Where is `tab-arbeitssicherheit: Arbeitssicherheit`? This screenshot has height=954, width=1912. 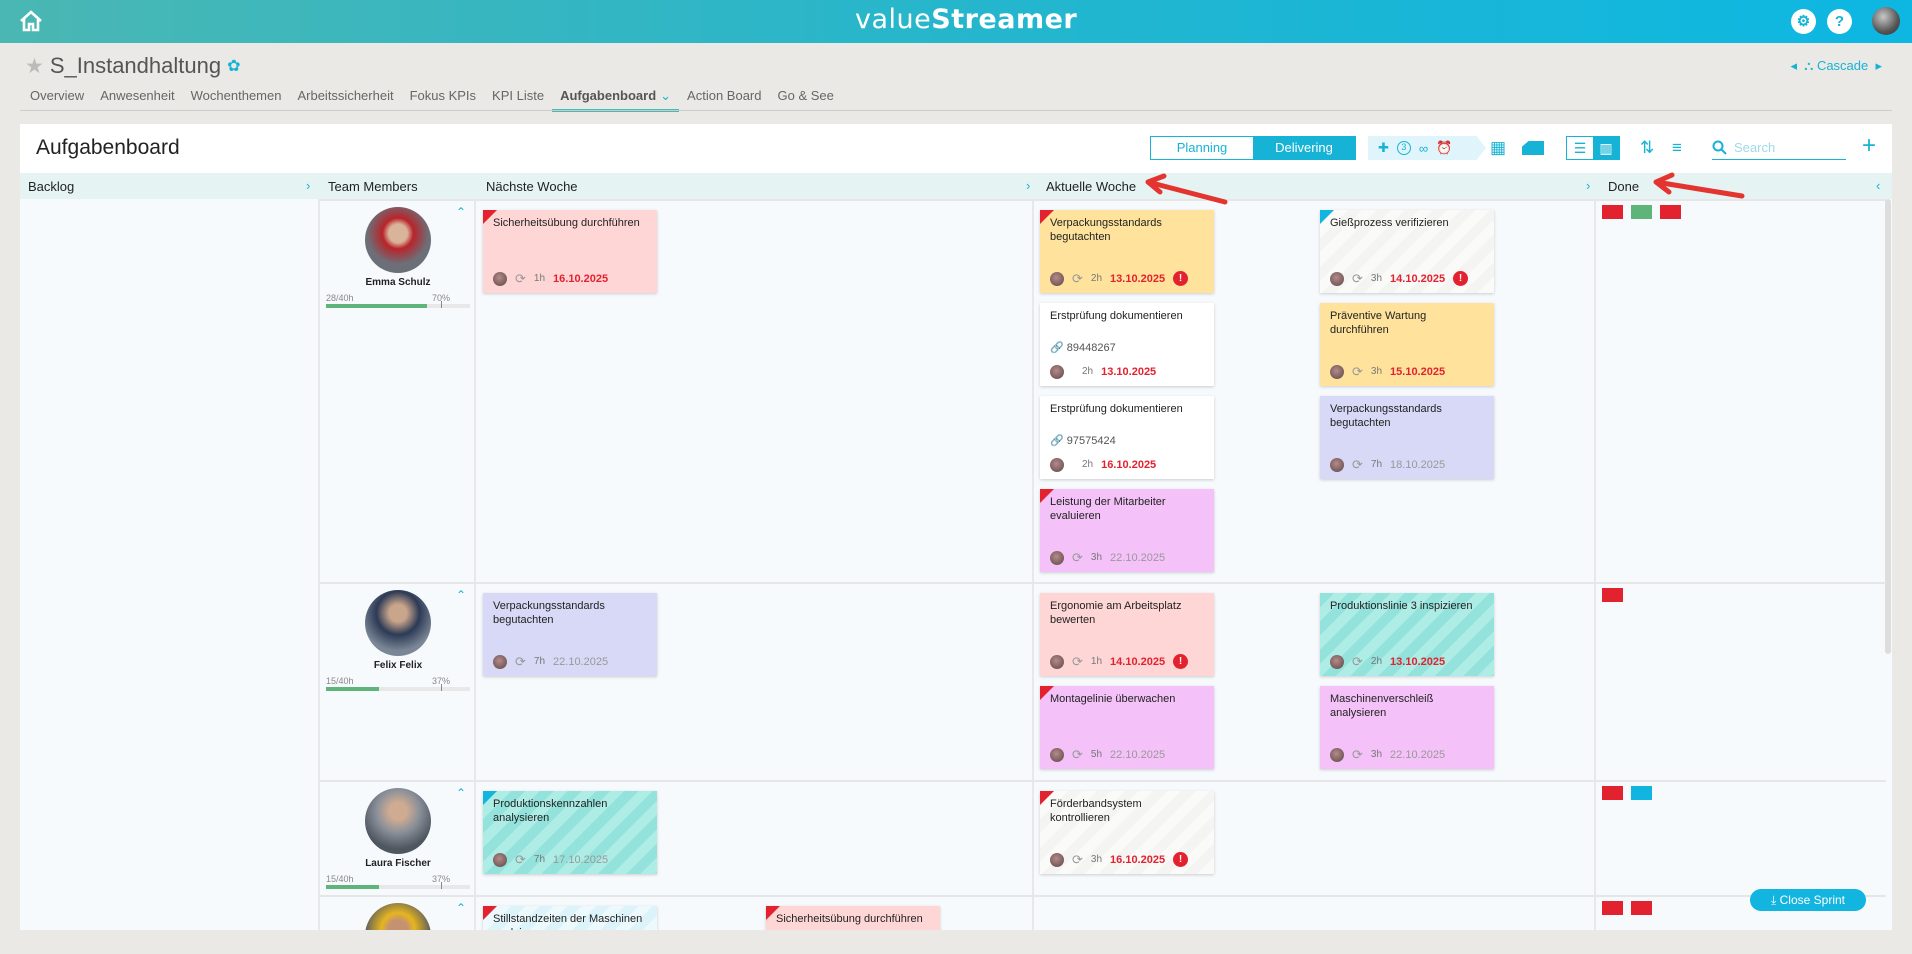 tab-arbeitssicherheit: Arbeitssicherheit is located at coordinates (345, 100).